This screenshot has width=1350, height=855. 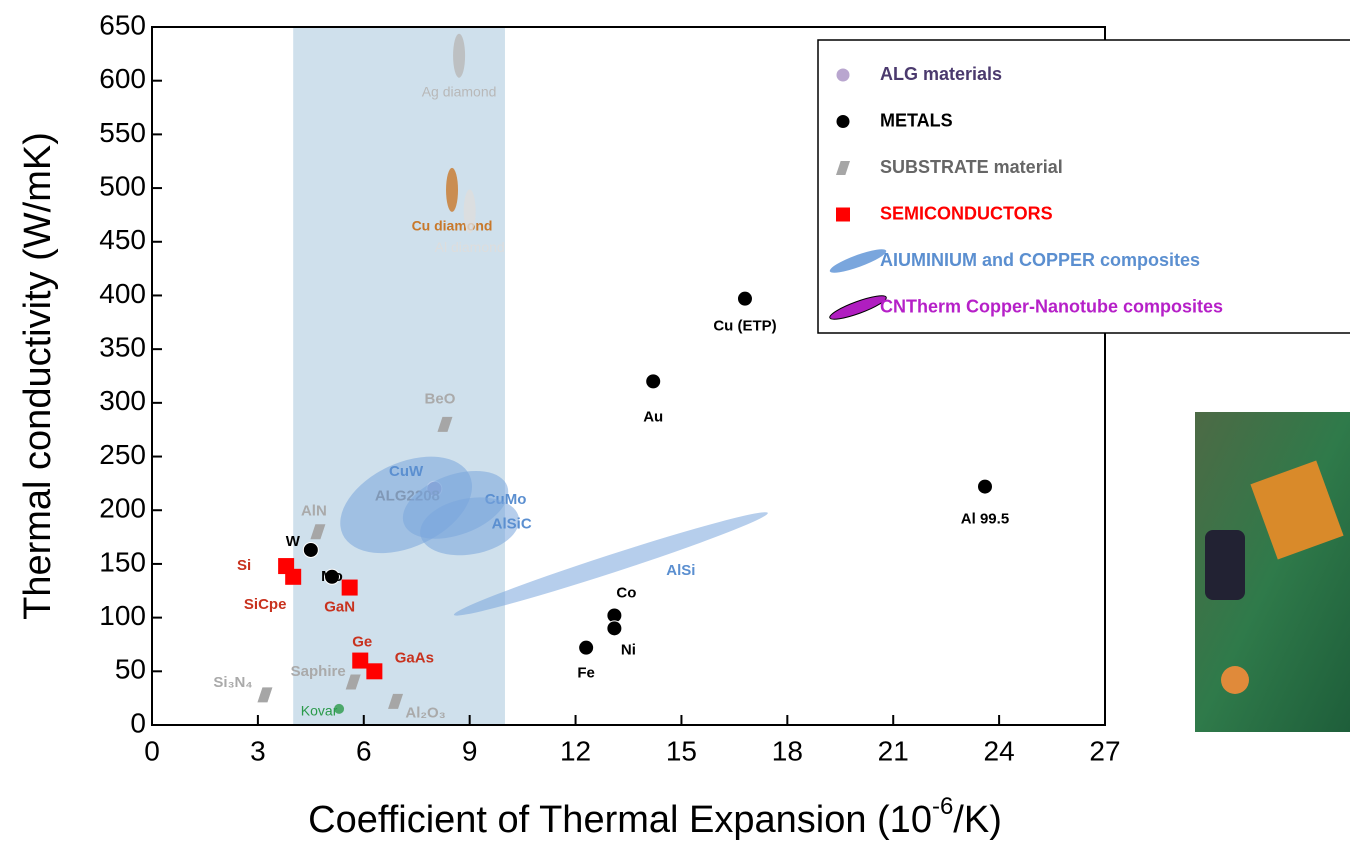 I want to click on point-label: Cu (ETP), so click(x=744, y=326).